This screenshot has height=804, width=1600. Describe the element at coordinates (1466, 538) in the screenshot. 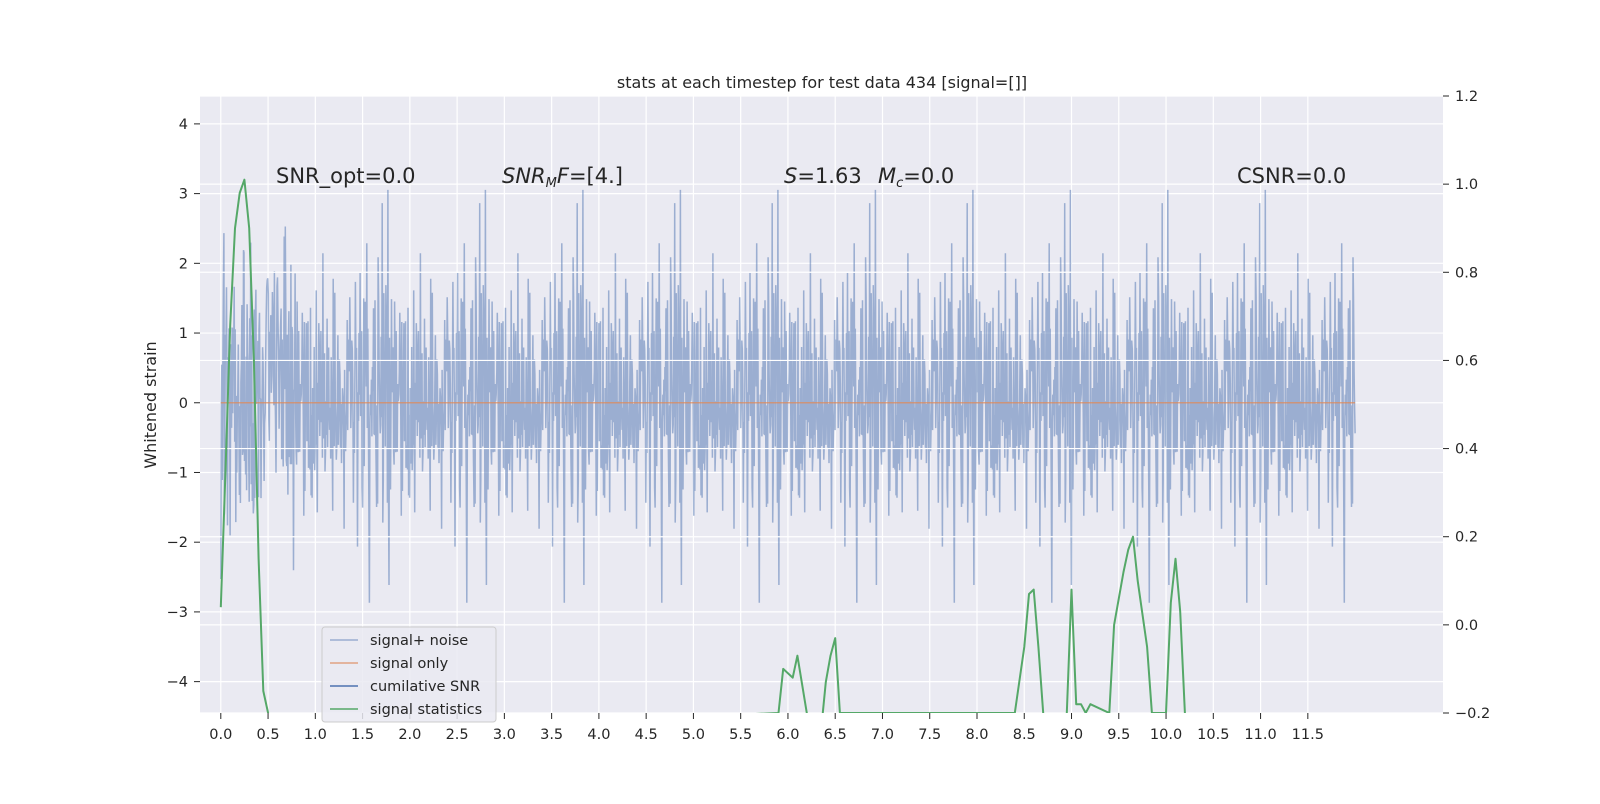

I see `y2-tick-label: 0.2` at that location.